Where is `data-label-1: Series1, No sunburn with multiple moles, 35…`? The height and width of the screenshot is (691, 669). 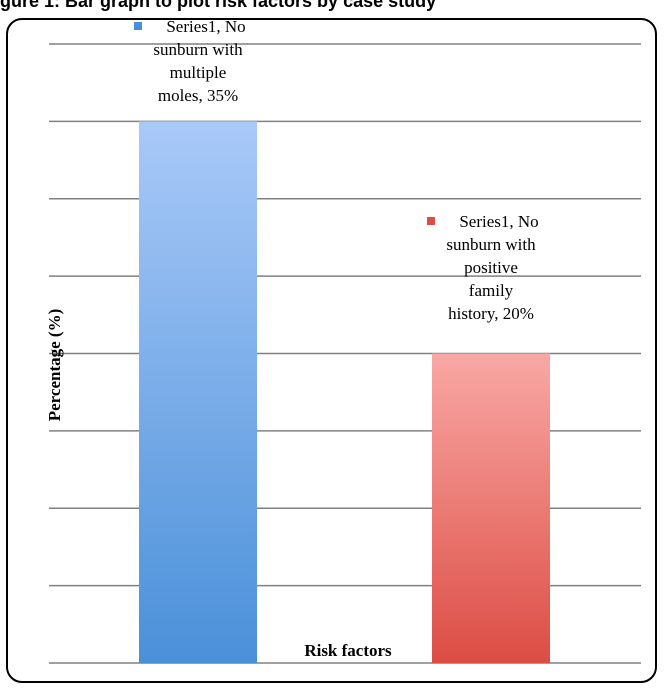
data-label-1: Series1, No sunburn with multiple moles, 35… is located at coordinates (190, 62).